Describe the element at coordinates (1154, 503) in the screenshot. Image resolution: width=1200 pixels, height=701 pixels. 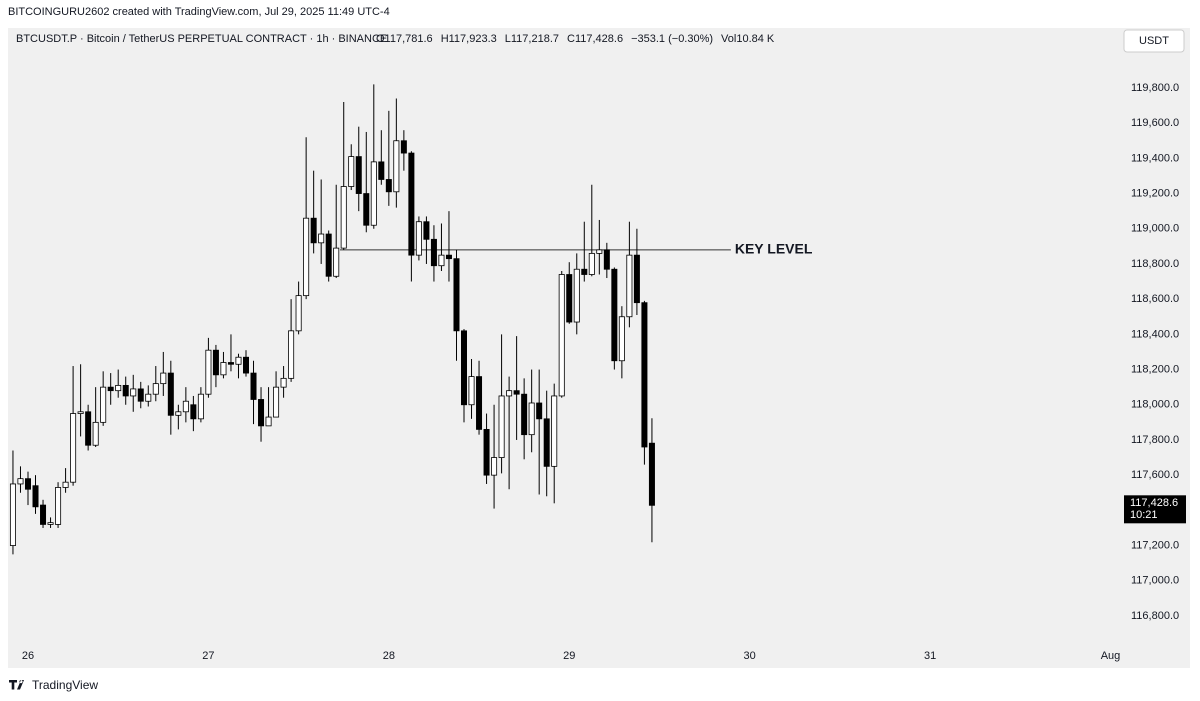
I see `last-price: 117,428.6` at that location.